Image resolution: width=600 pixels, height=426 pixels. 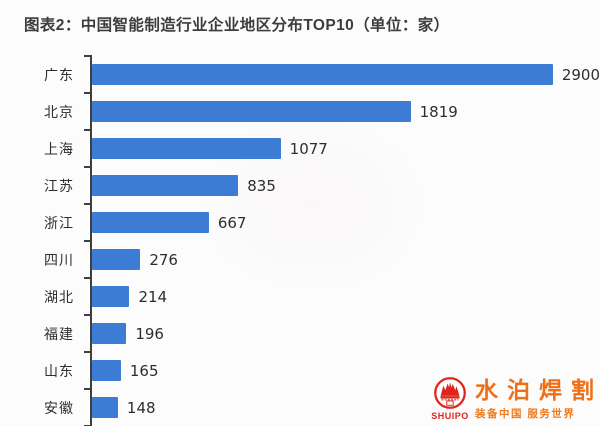 What do you see at coordinates (59, 333) in the screenshot?
I see `category-label: 福建` at bounding box center [59, 333].